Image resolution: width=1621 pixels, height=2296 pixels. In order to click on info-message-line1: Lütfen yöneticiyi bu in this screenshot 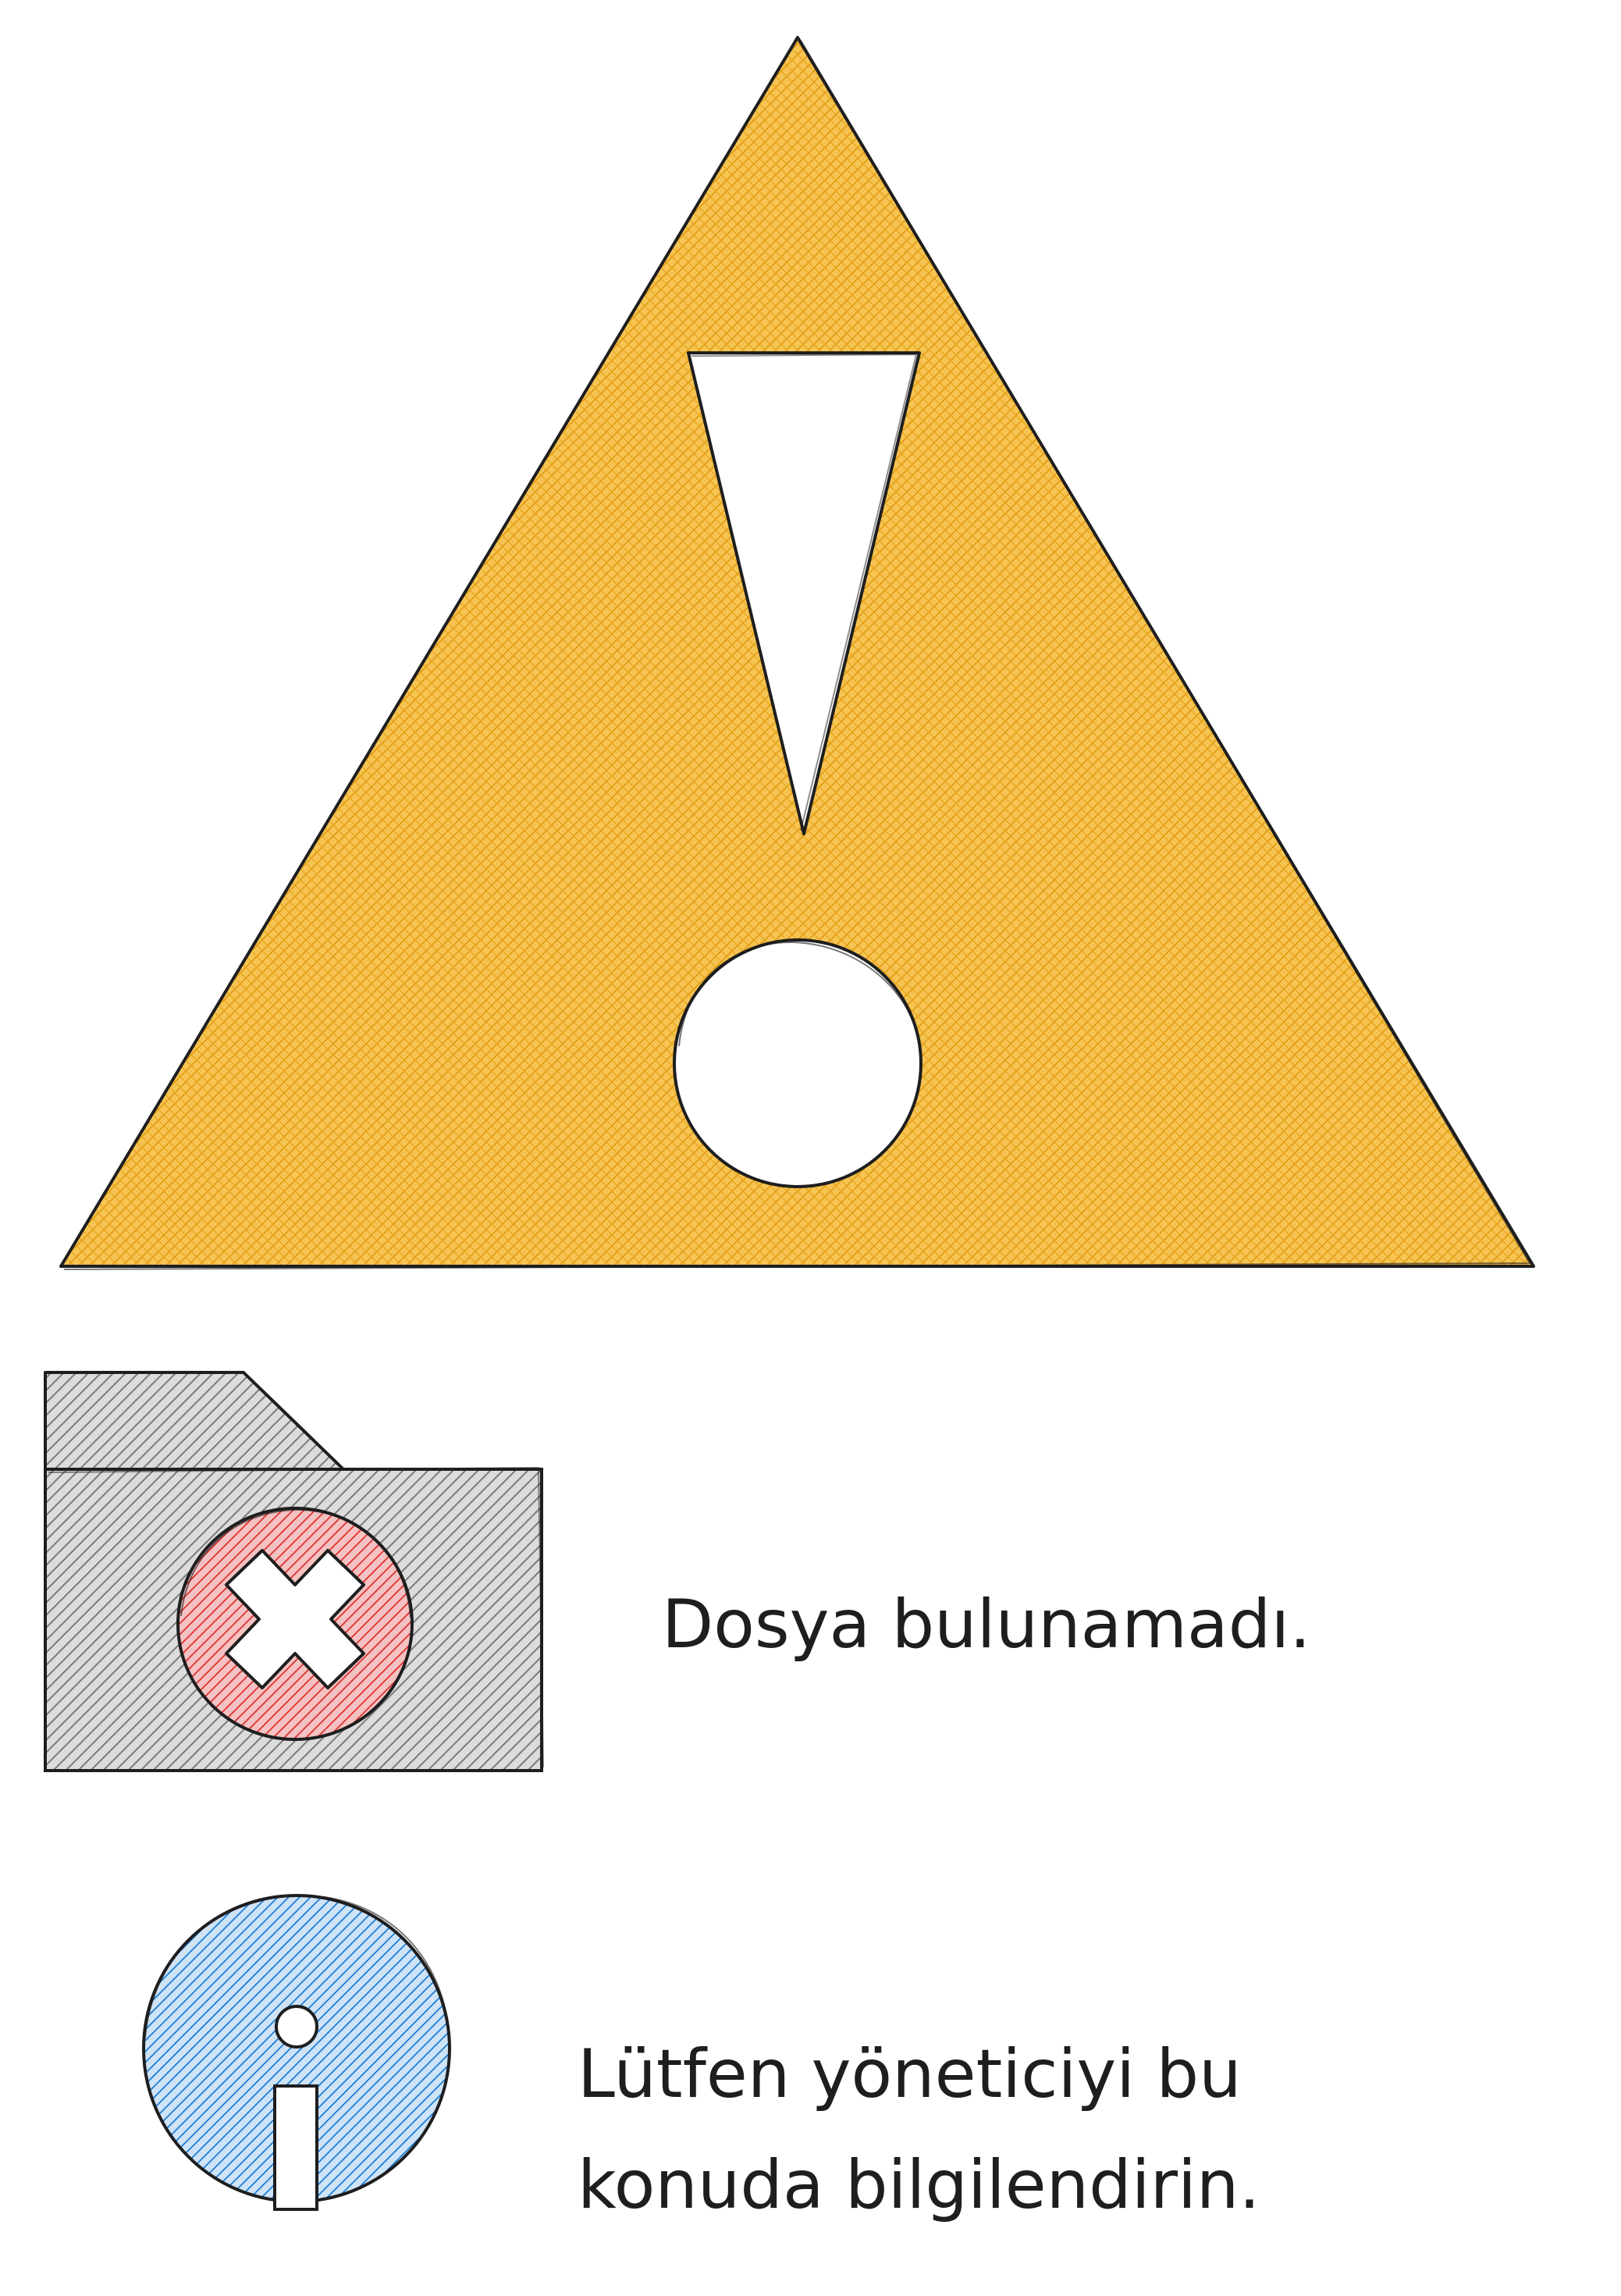, I will do `click(910, 2074)`.